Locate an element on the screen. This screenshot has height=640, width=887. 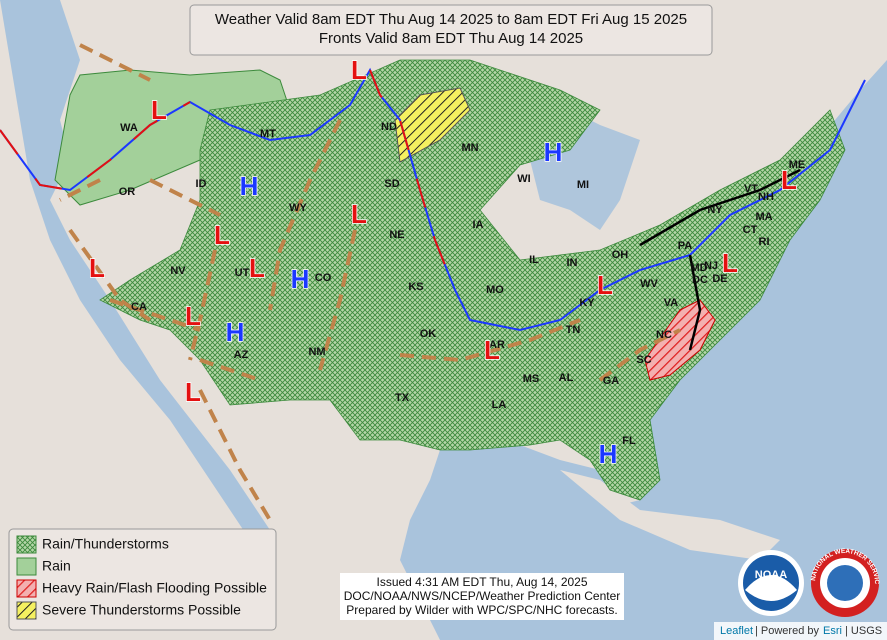
state-label: GA is located at coordinates (611, 381).